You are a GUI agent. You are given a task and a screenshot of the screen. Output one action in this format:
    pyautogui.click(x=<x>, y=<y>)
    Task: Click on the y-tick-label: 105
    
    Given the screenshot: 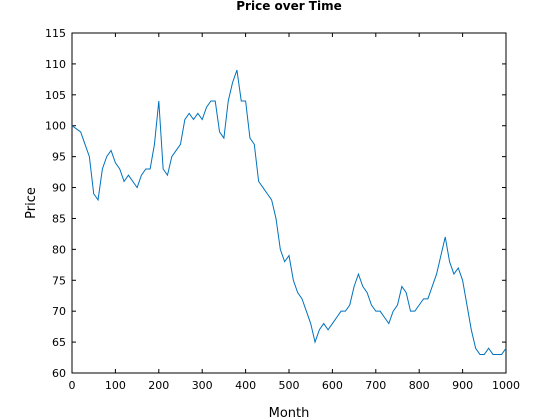 What is the action you would take?
    pyautogui.click(x=55, y=95)
    